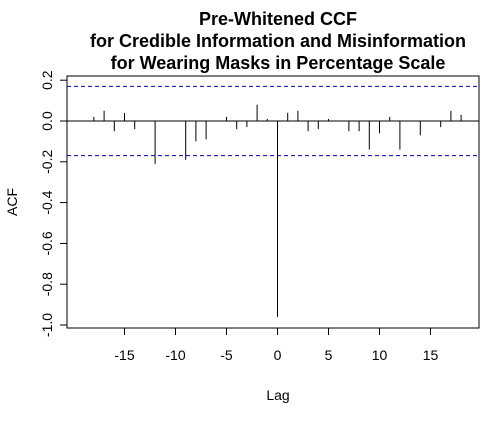 Image resolution: width=489 pixels, height=424 pixels. I want to click on x-axis-label: Lag, so click(277, 395).